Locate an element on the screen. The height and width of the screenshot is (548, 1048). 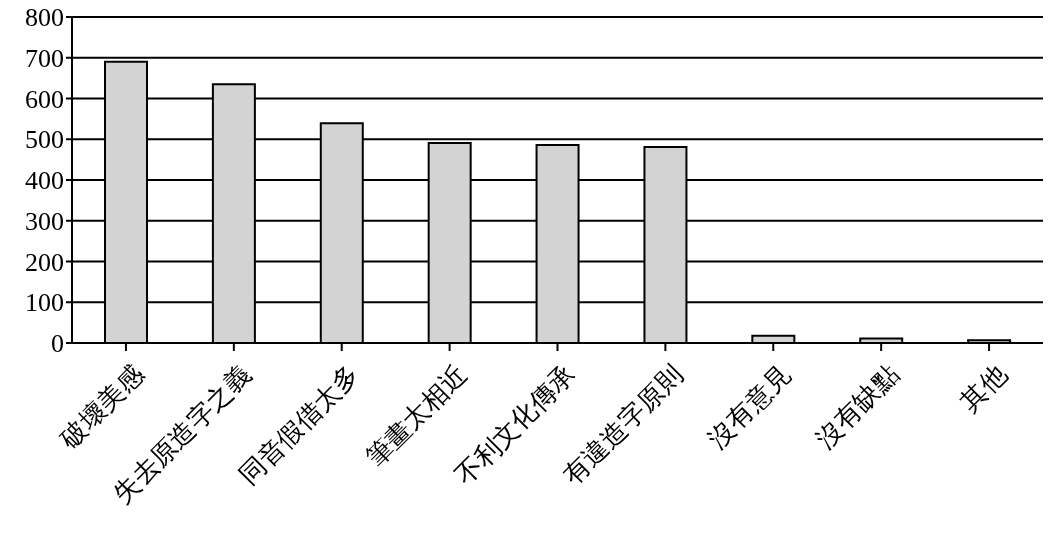
y-tick-label: 800 is located at coordinates (44, 18).